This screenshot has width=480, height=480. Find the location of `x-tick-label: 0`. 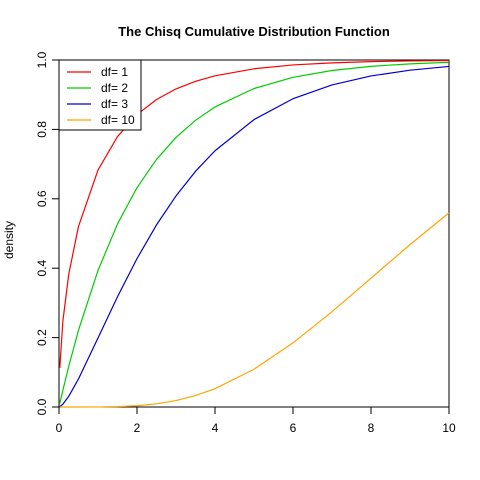

x-tick-label: 0 is located at coordinates (59, 428).